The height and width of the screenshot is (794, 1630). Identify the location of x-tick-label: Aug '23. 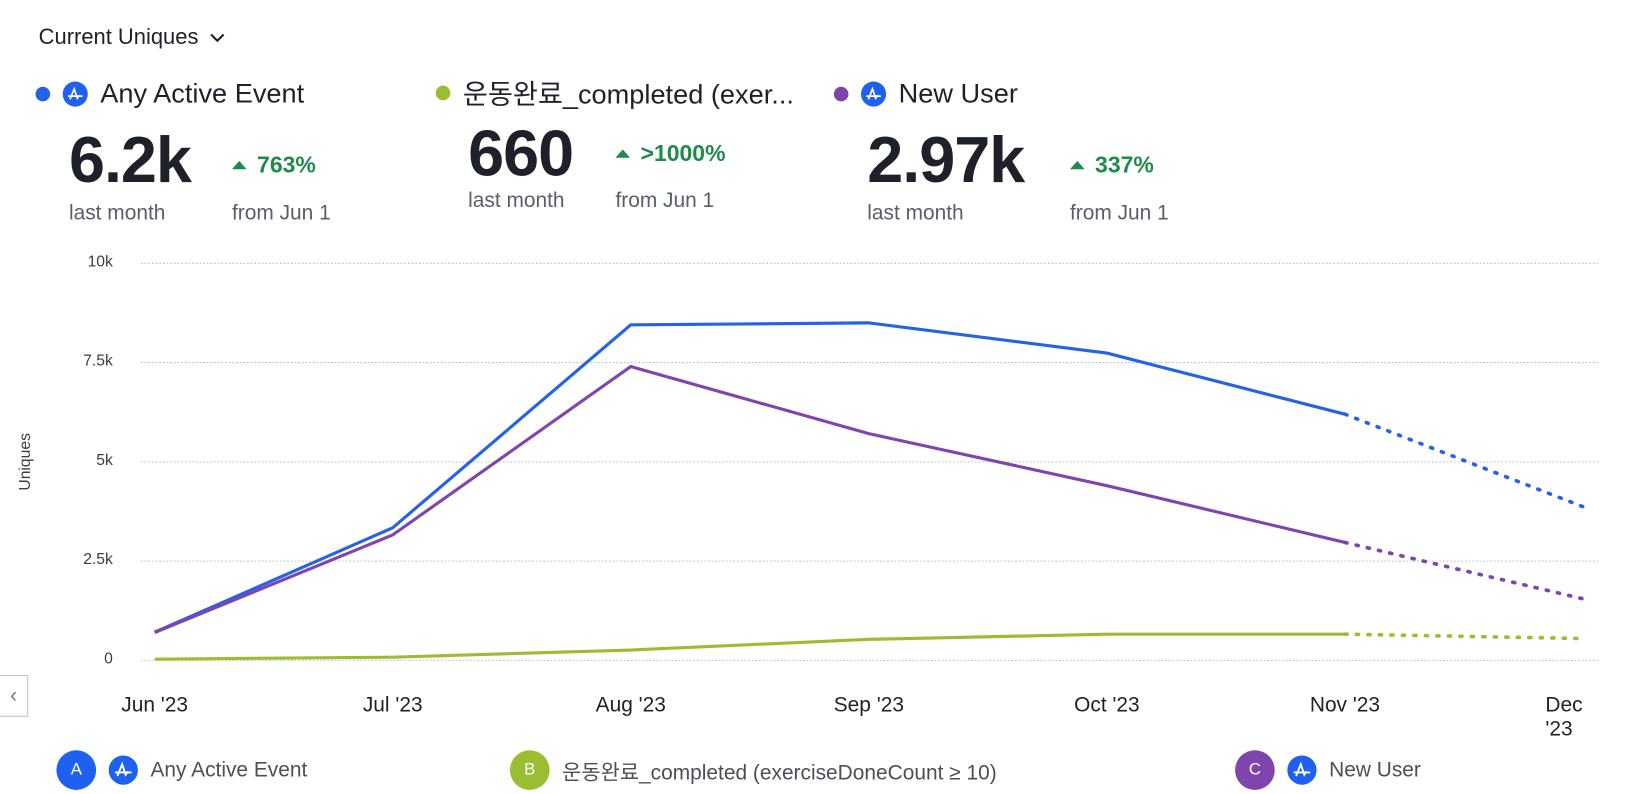
(630, 705).